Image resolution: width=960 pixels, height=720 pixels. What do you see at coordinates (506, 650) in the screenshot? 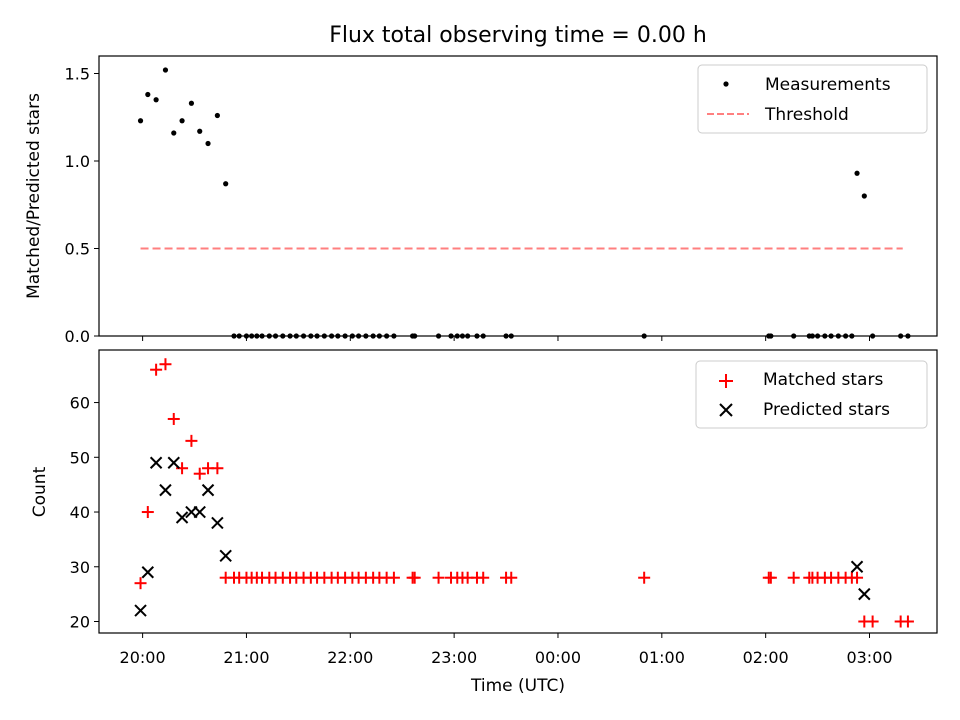
I see `bottom-x-axis: 20:00 21:00 22:00 23:00 00:00 01:00 02:00 03:00` at bounding box center [506, 650].